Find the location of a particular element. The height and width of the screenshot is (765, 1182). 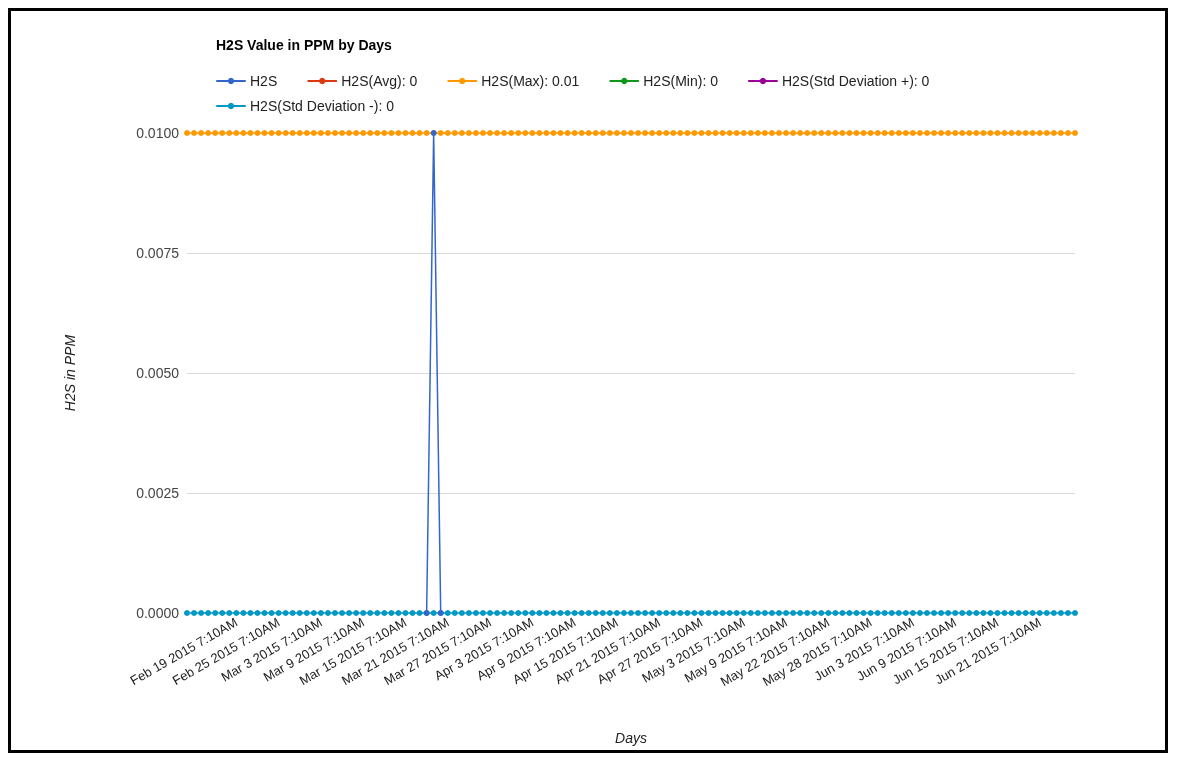

legend-label: H2S(Avg): 0 is located at coordinates (379, 81).